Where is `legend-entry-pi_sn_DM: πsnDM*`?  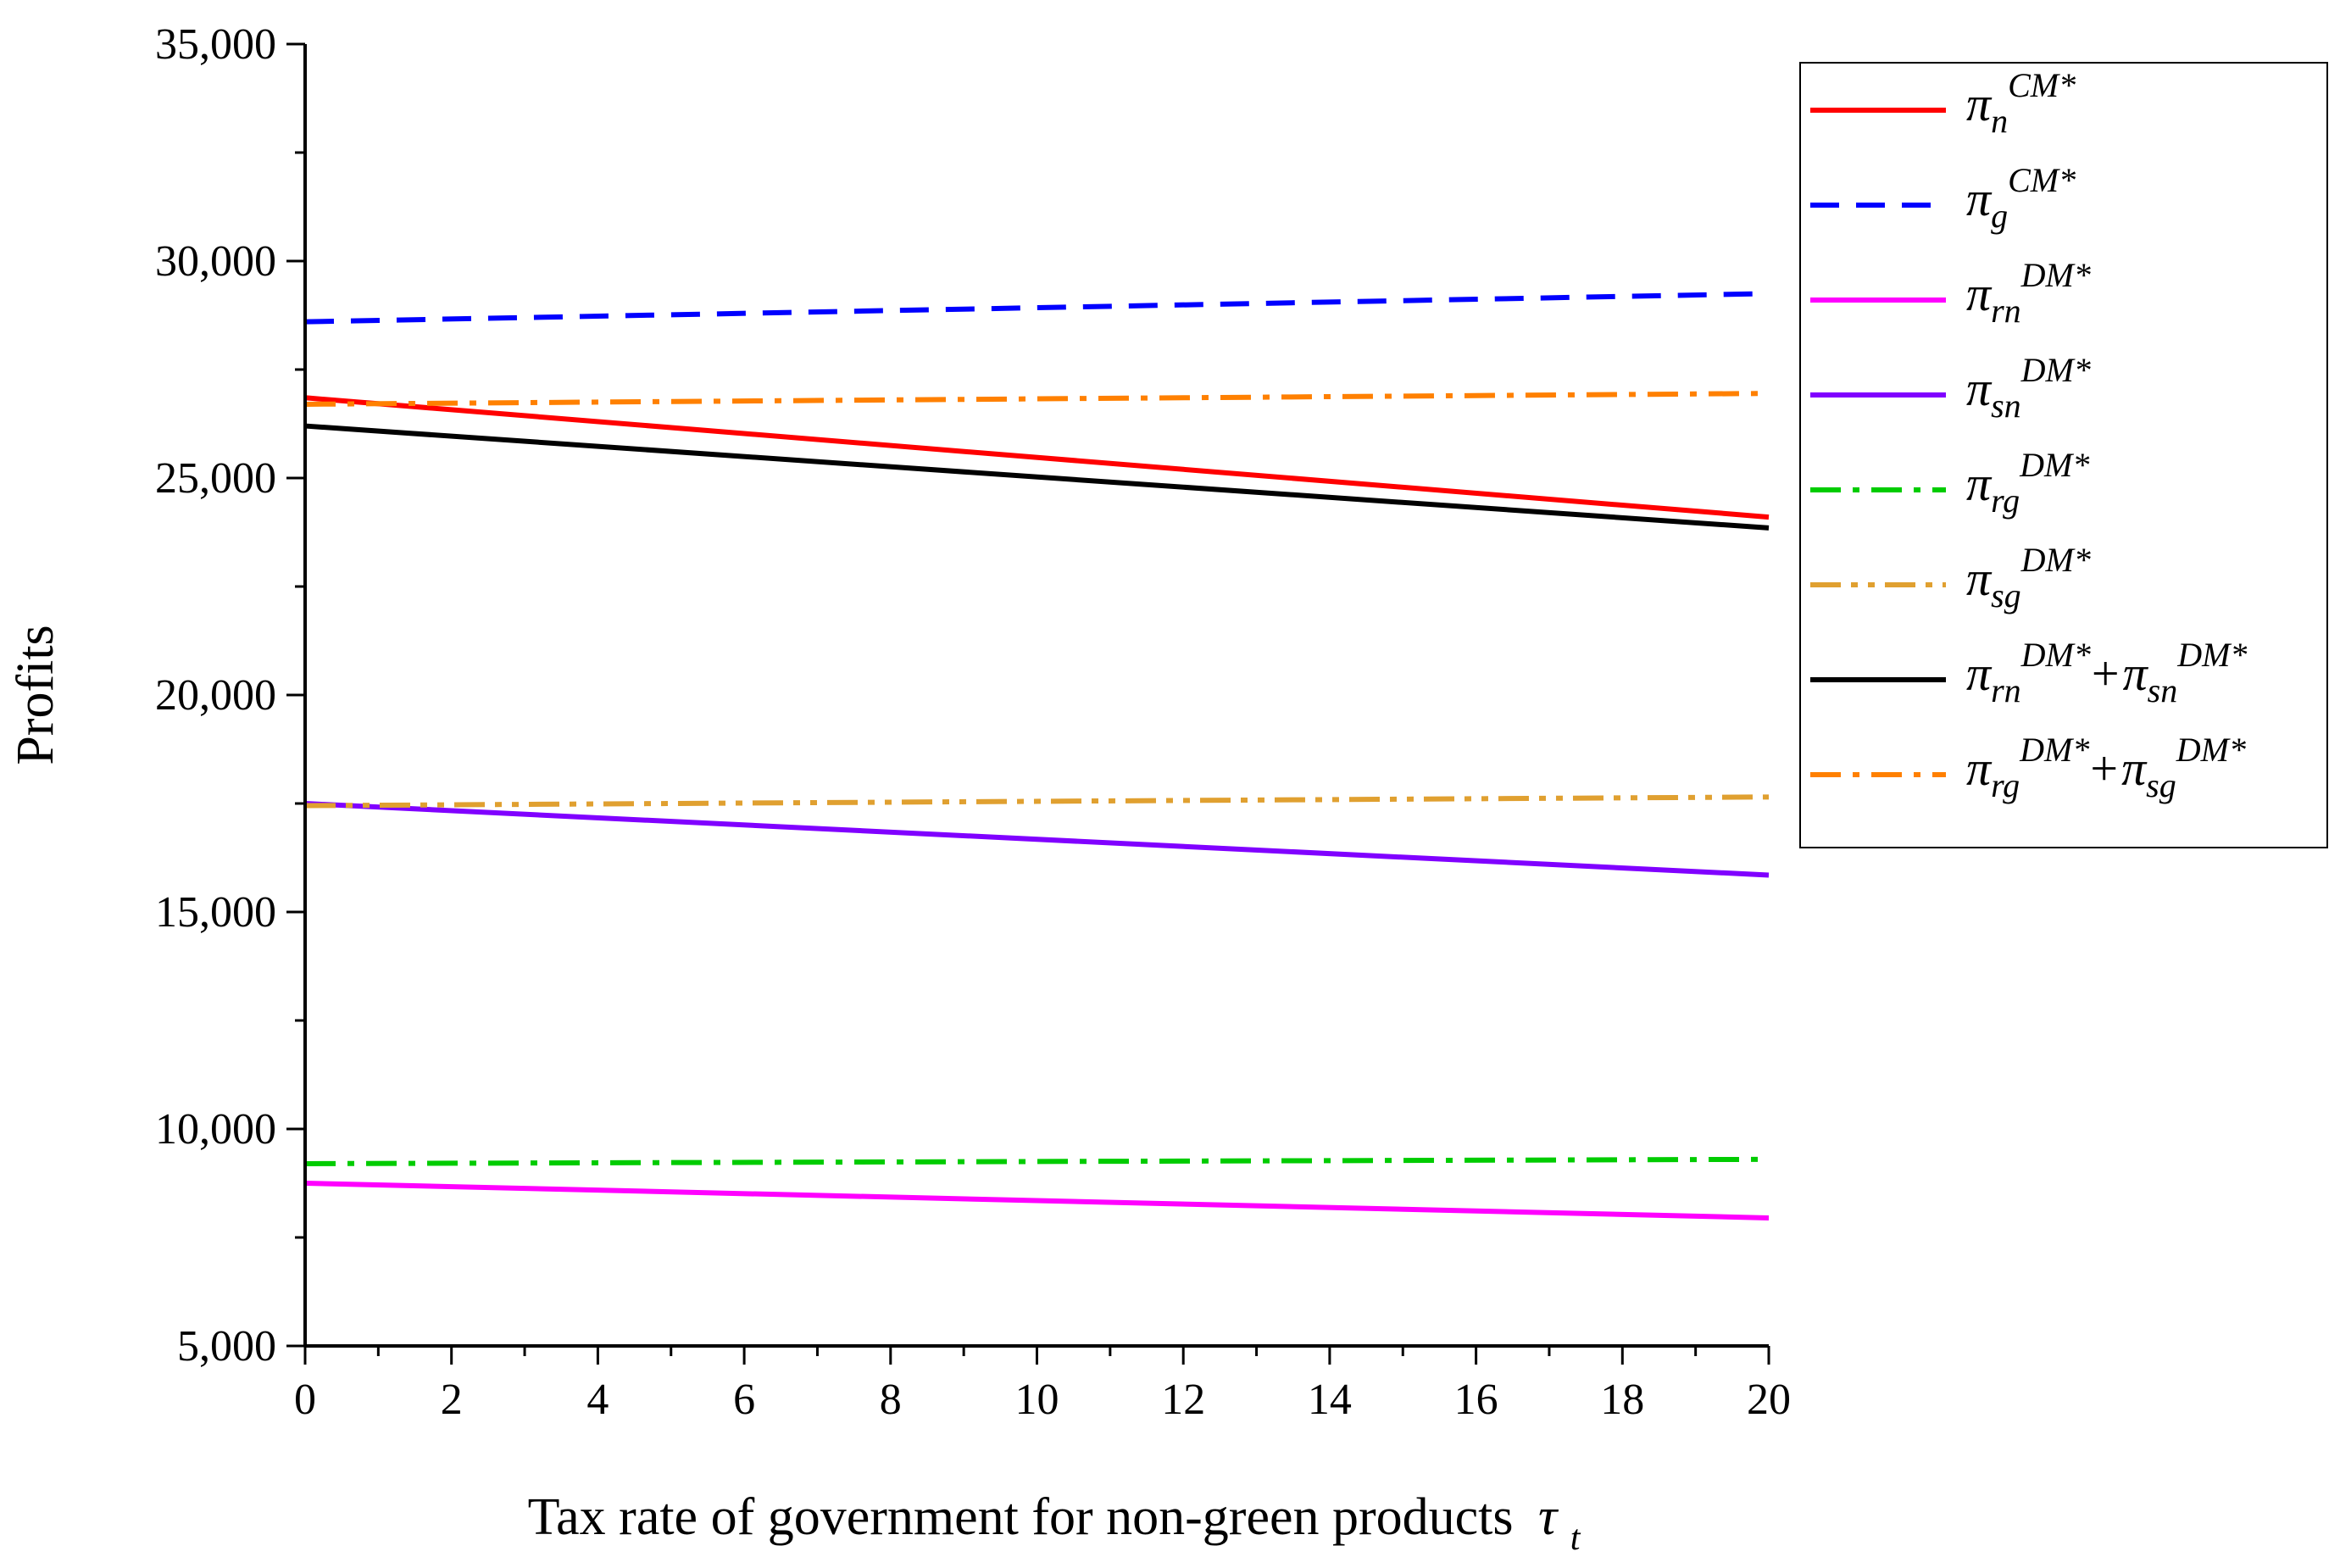
legend-entry-pi_sn_DM: πsnDM* is located at coordinates (2029, 388).